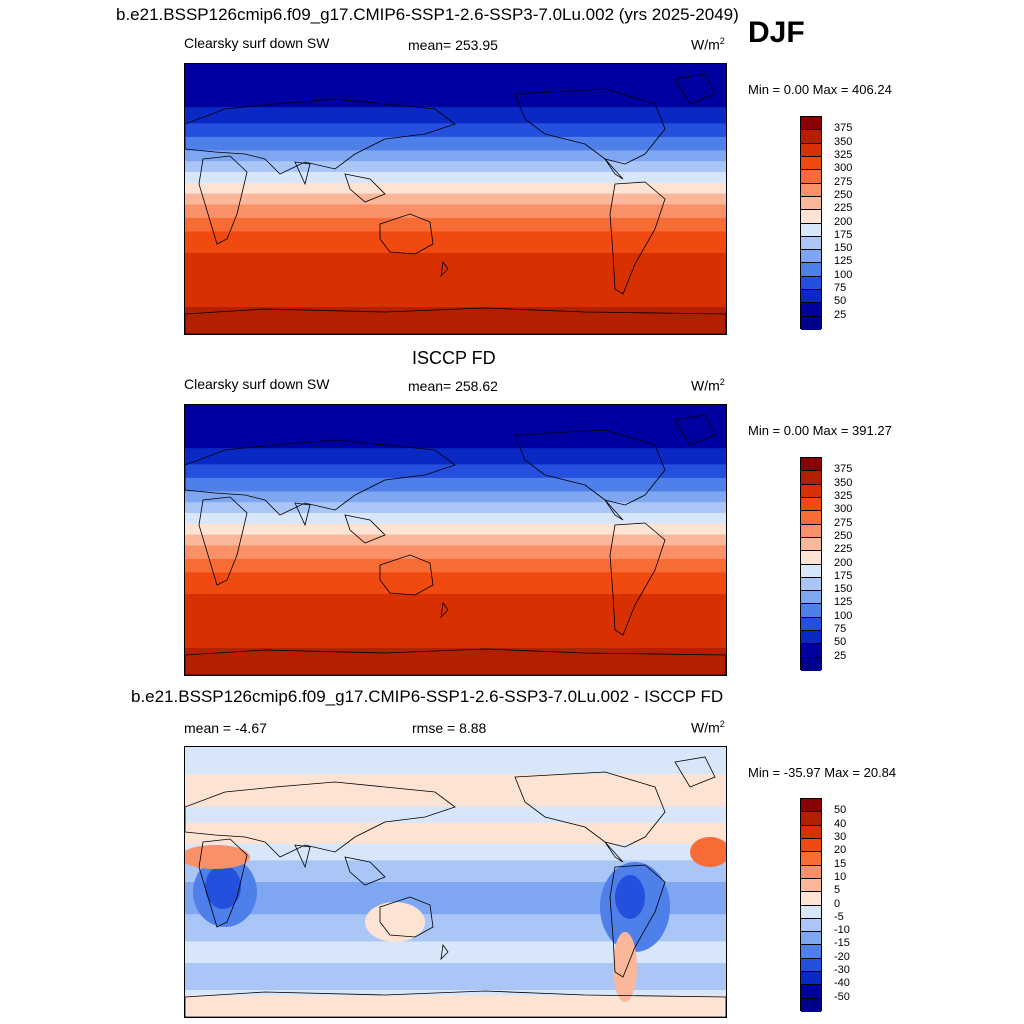 Image resolution: width=1024 pixels, height=1024 pixels. I want to click on panel2-colorbar, so click(811, 564).